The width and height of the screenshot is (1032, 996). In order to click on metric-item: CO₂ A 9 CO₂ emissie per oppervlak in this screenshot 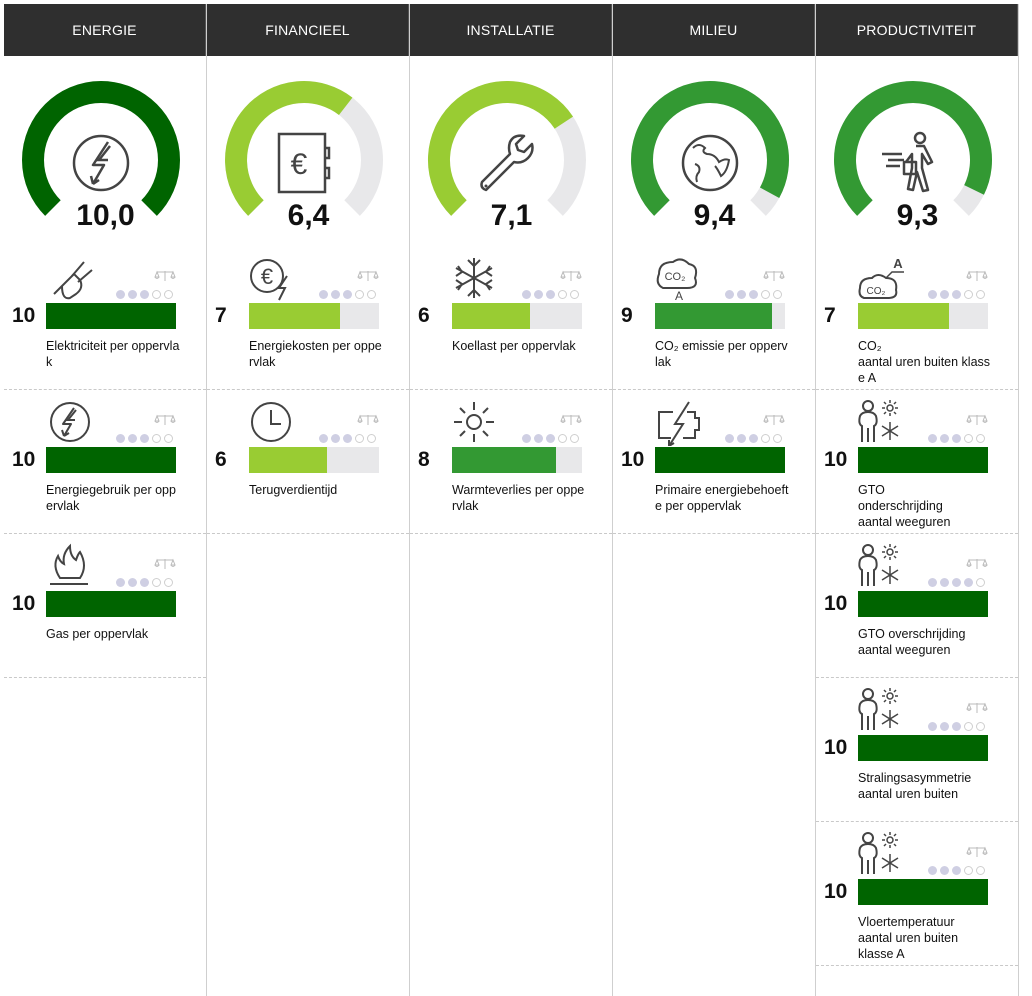, I will do `click(714, 318)`.